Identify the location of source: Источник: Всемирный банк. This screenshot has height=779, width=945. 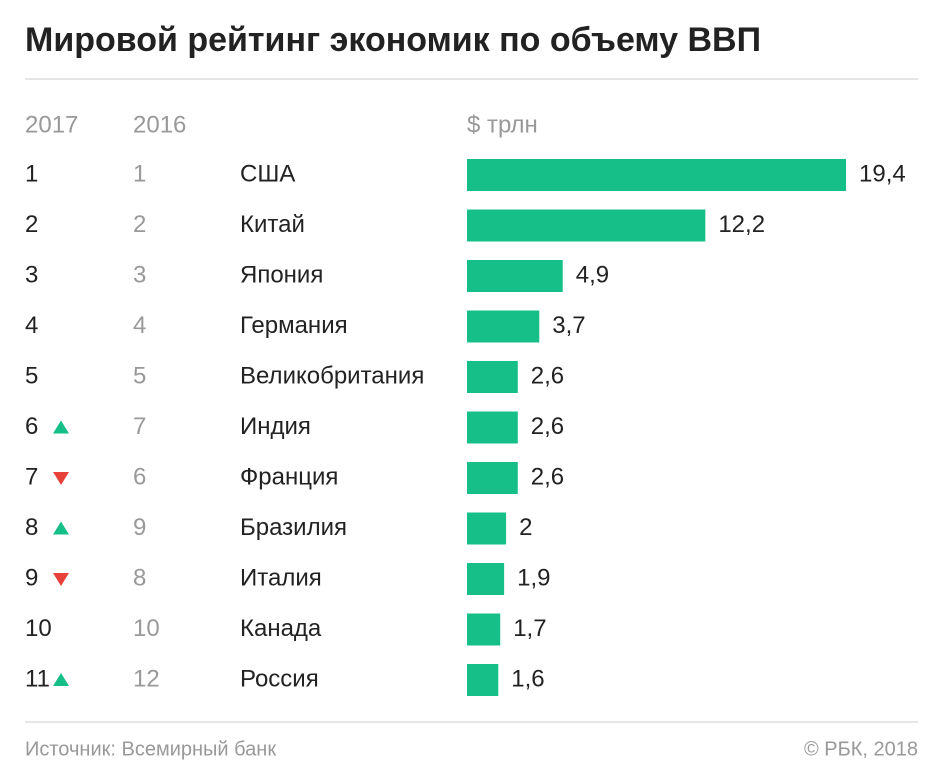
(150, 749).